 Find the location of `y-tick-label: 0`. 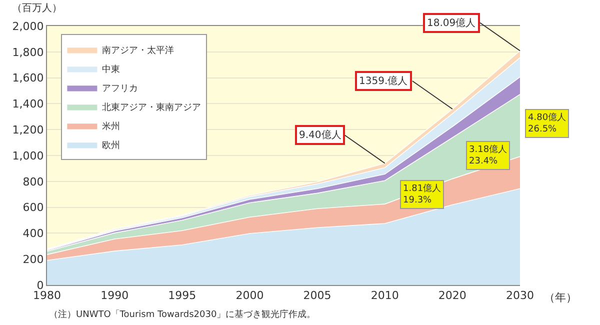

y-tick-label: 0 is located at coordinates (40, 285).